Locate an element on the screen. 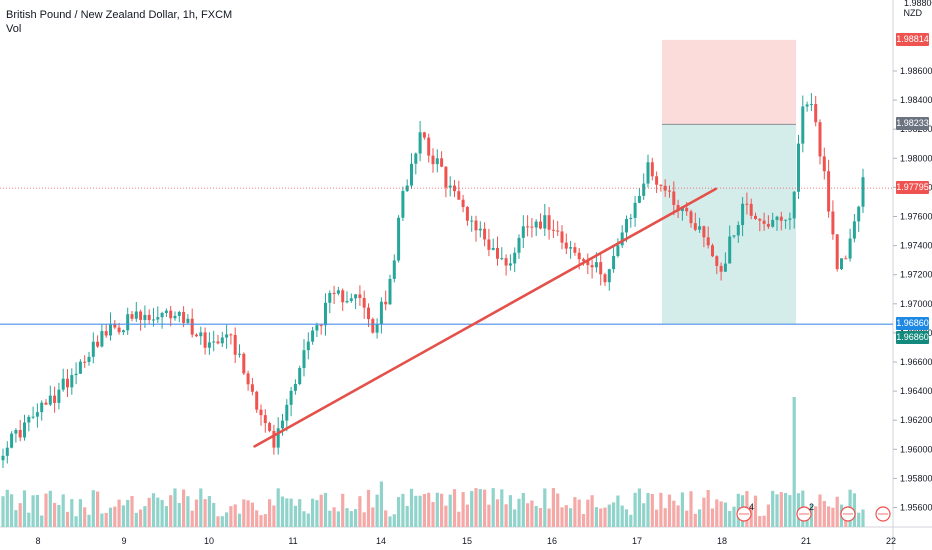 The image size is (932, 550). price-tick-label: 1.98000 is located at coordinates (916, 158).